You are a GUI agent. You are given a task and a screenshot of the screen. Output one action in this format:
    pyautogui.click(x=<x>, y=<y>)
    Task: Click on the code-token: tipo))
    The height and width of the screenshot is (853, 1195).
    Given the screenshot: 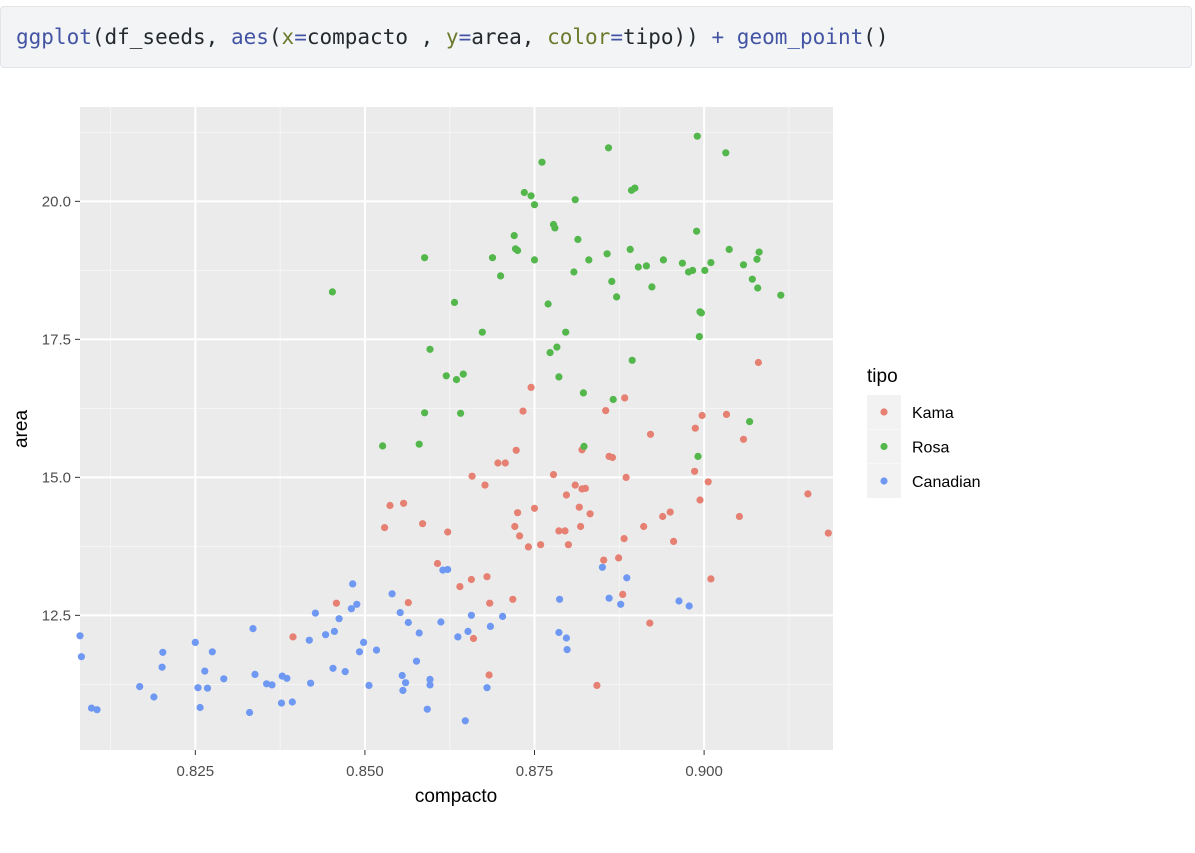 What is the action you would take?
    pyautogui.click(x=667, y=37)
    